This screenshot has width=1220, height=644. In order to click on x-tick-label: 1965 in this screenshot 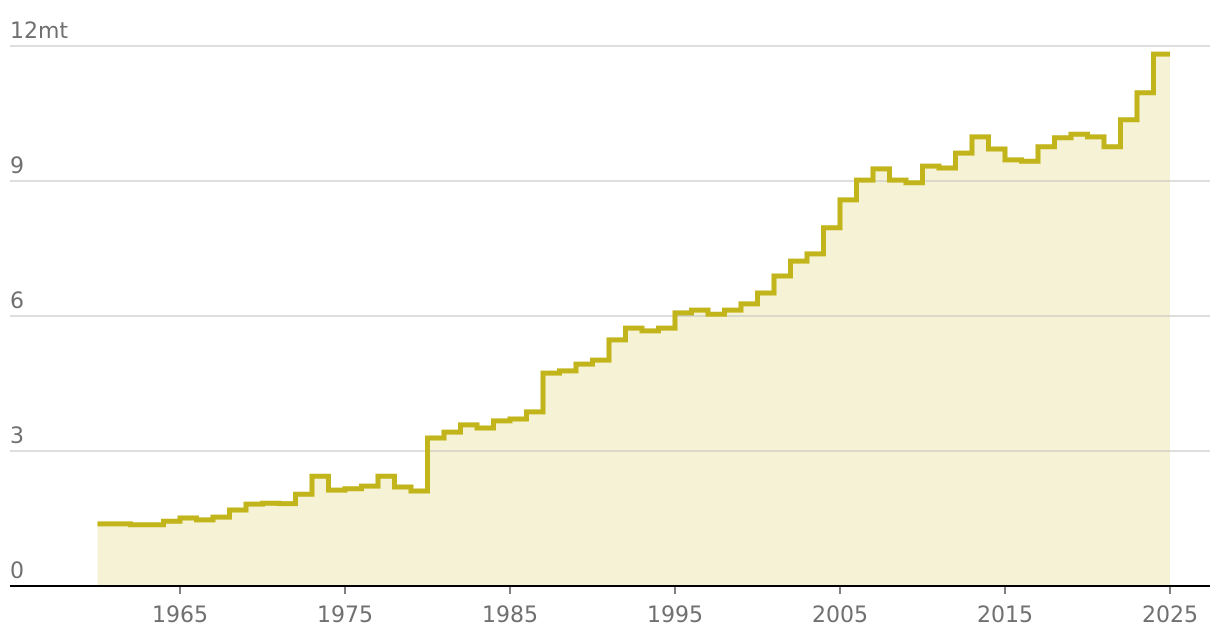, I will do `click(180, 615)`.